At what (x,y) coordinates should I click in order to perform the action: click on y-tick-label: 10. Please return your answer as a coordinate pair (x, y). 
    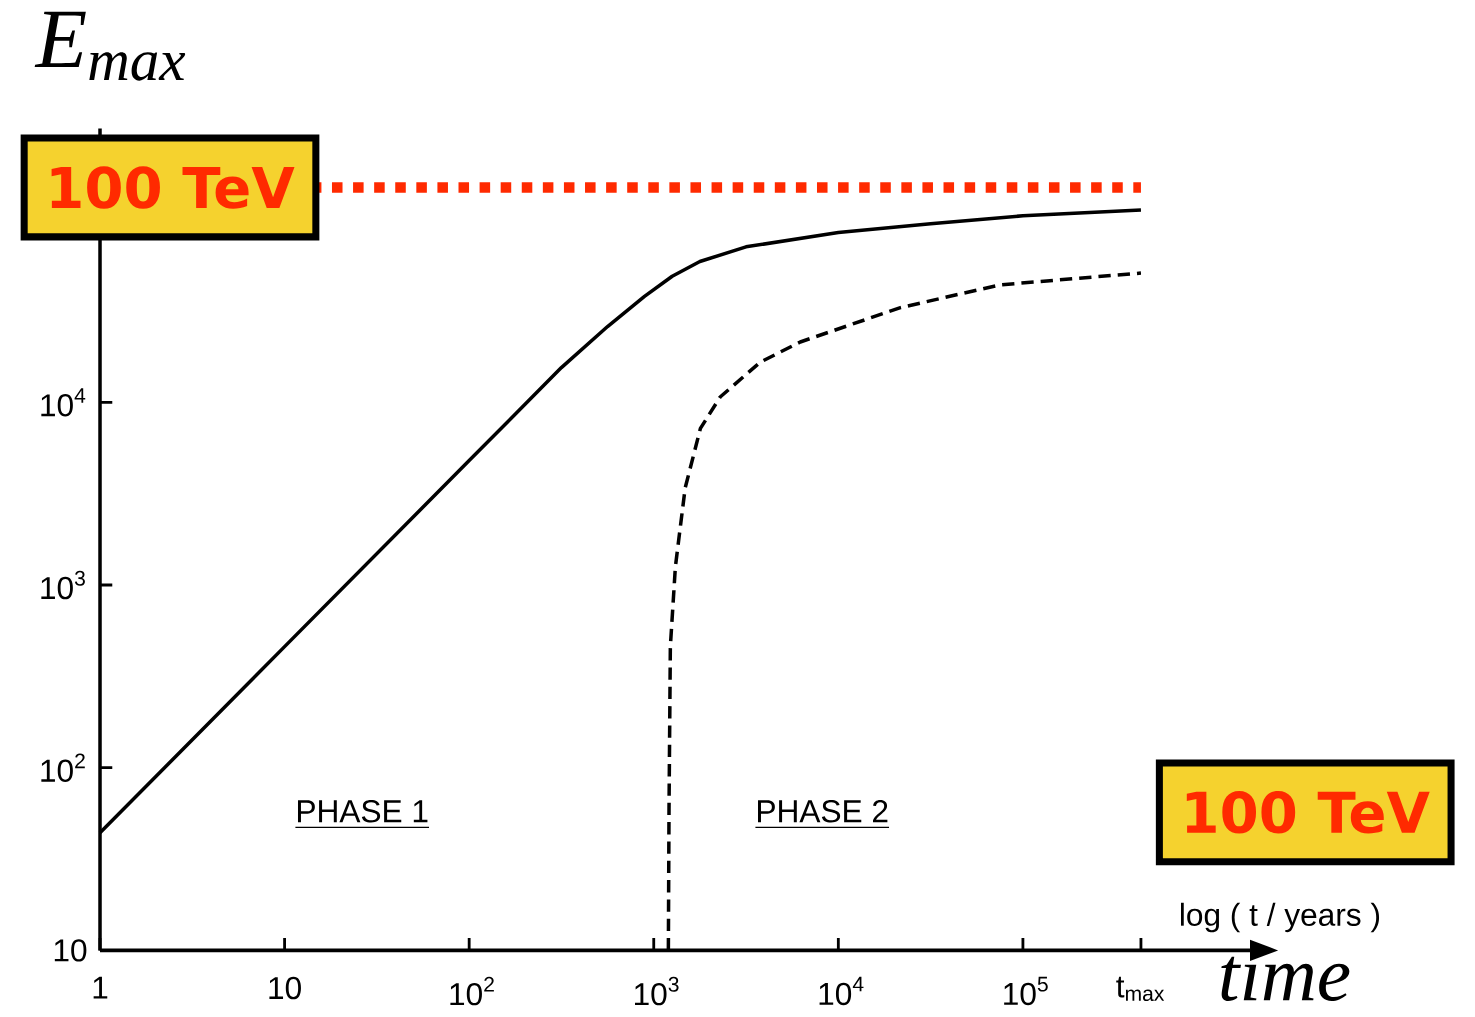
    Looking at the image, I should click on (70, 950).